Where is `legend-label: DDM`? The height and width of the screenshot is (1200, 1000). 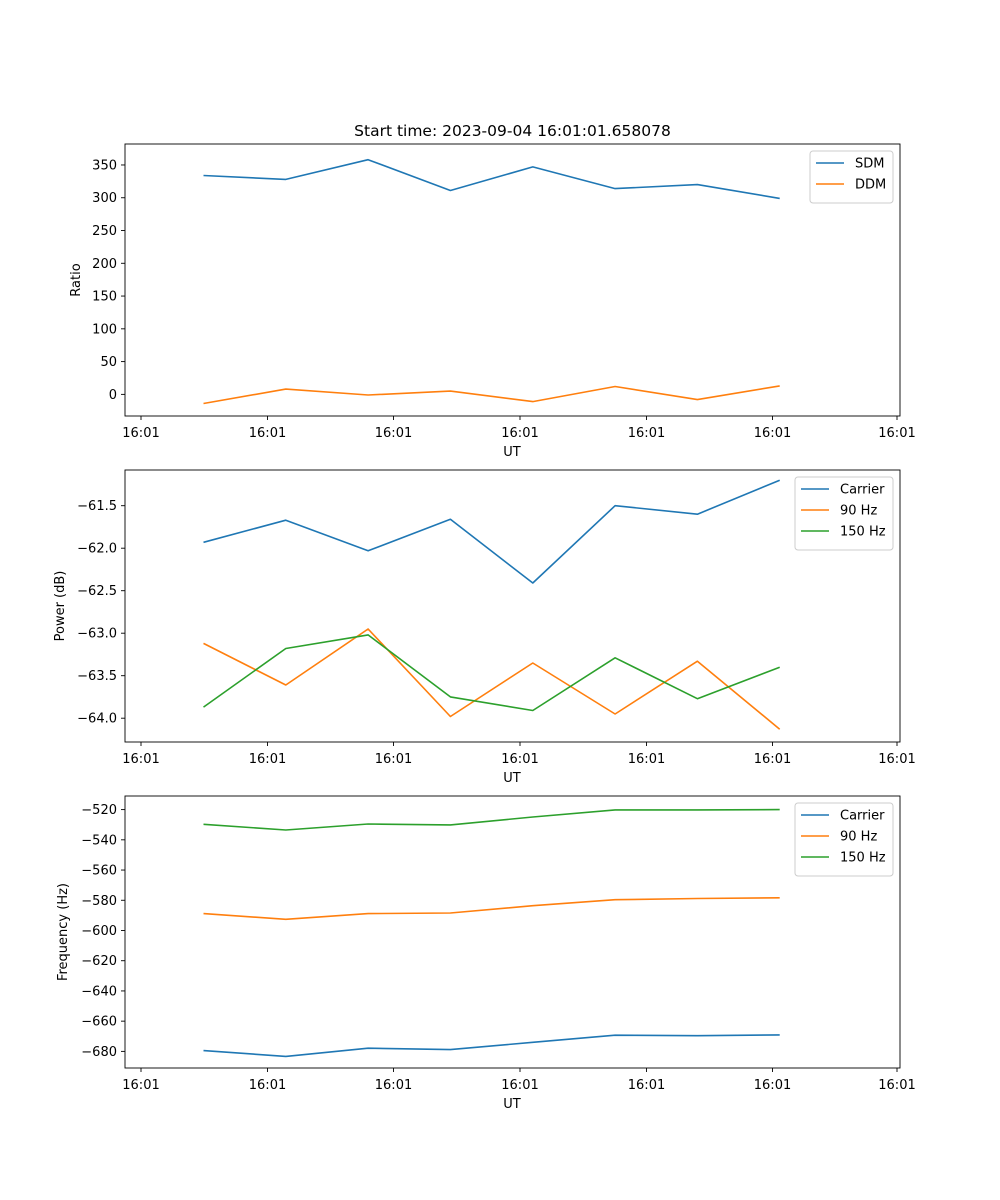
legend-label: DDM is located at coordinates (870, 185).